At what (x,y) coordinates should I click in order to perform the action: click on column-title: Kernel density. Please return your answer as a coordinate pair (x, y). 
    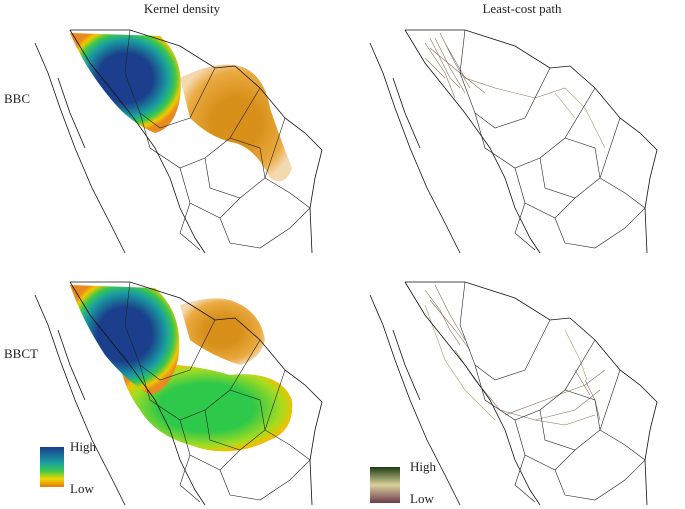
    Looking at the image, I should click on (182, 8).